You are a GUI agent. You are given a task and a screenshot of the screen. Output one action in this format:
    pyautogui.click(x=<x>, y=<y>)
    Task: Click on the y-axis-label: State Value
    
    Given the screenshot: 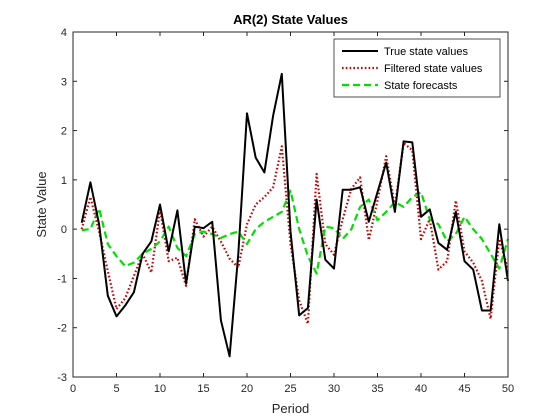 What is the action you would take?
    pyautogui.click(x=41, y=204)
    